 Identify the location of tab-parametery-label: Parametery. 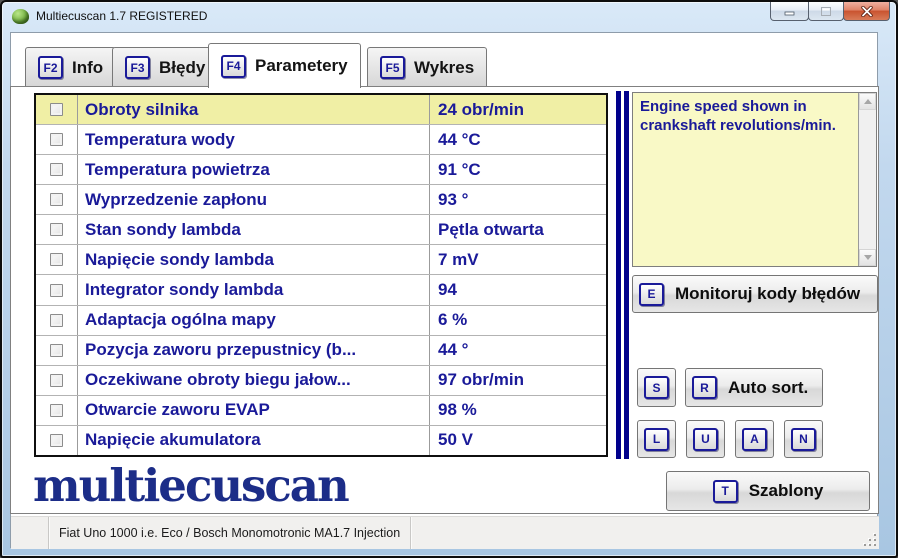
(301, 65).